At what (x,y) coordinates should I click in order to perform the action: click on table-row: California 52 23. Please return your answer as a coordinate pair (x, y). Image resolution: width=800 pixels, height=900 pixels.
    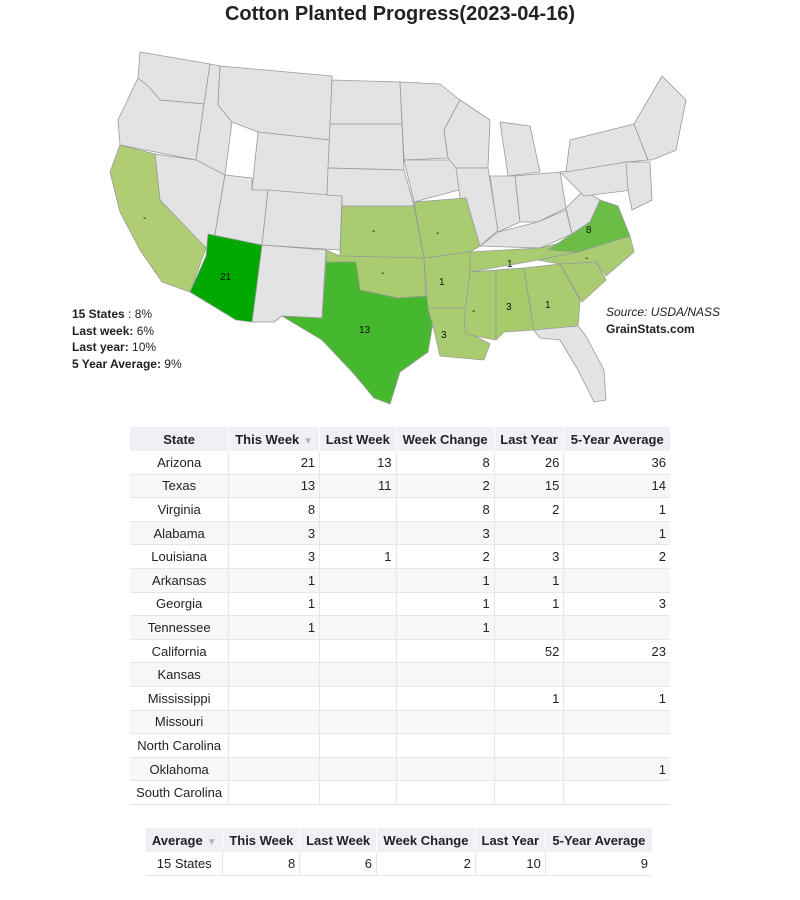
    Looking at the image, I should click on (400, 651).